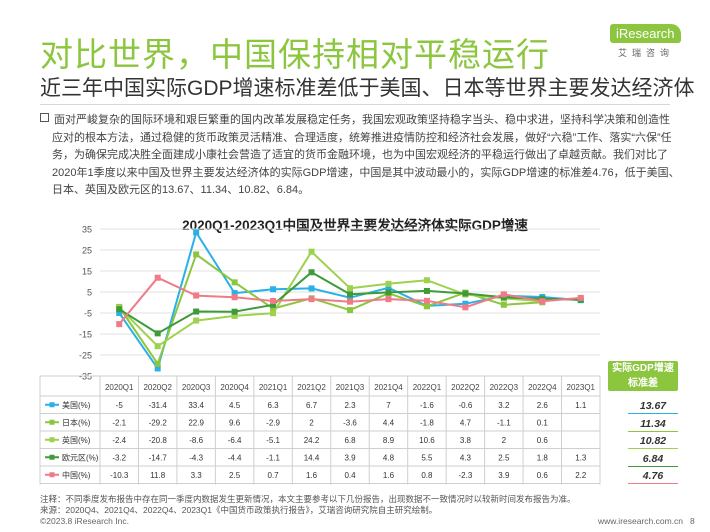 This screenshot has height=532, width=710. What do you see at coordinates (350, 475) in the screenshot?
I see `table-cell: 0.4` at bounding box center [350, 475].